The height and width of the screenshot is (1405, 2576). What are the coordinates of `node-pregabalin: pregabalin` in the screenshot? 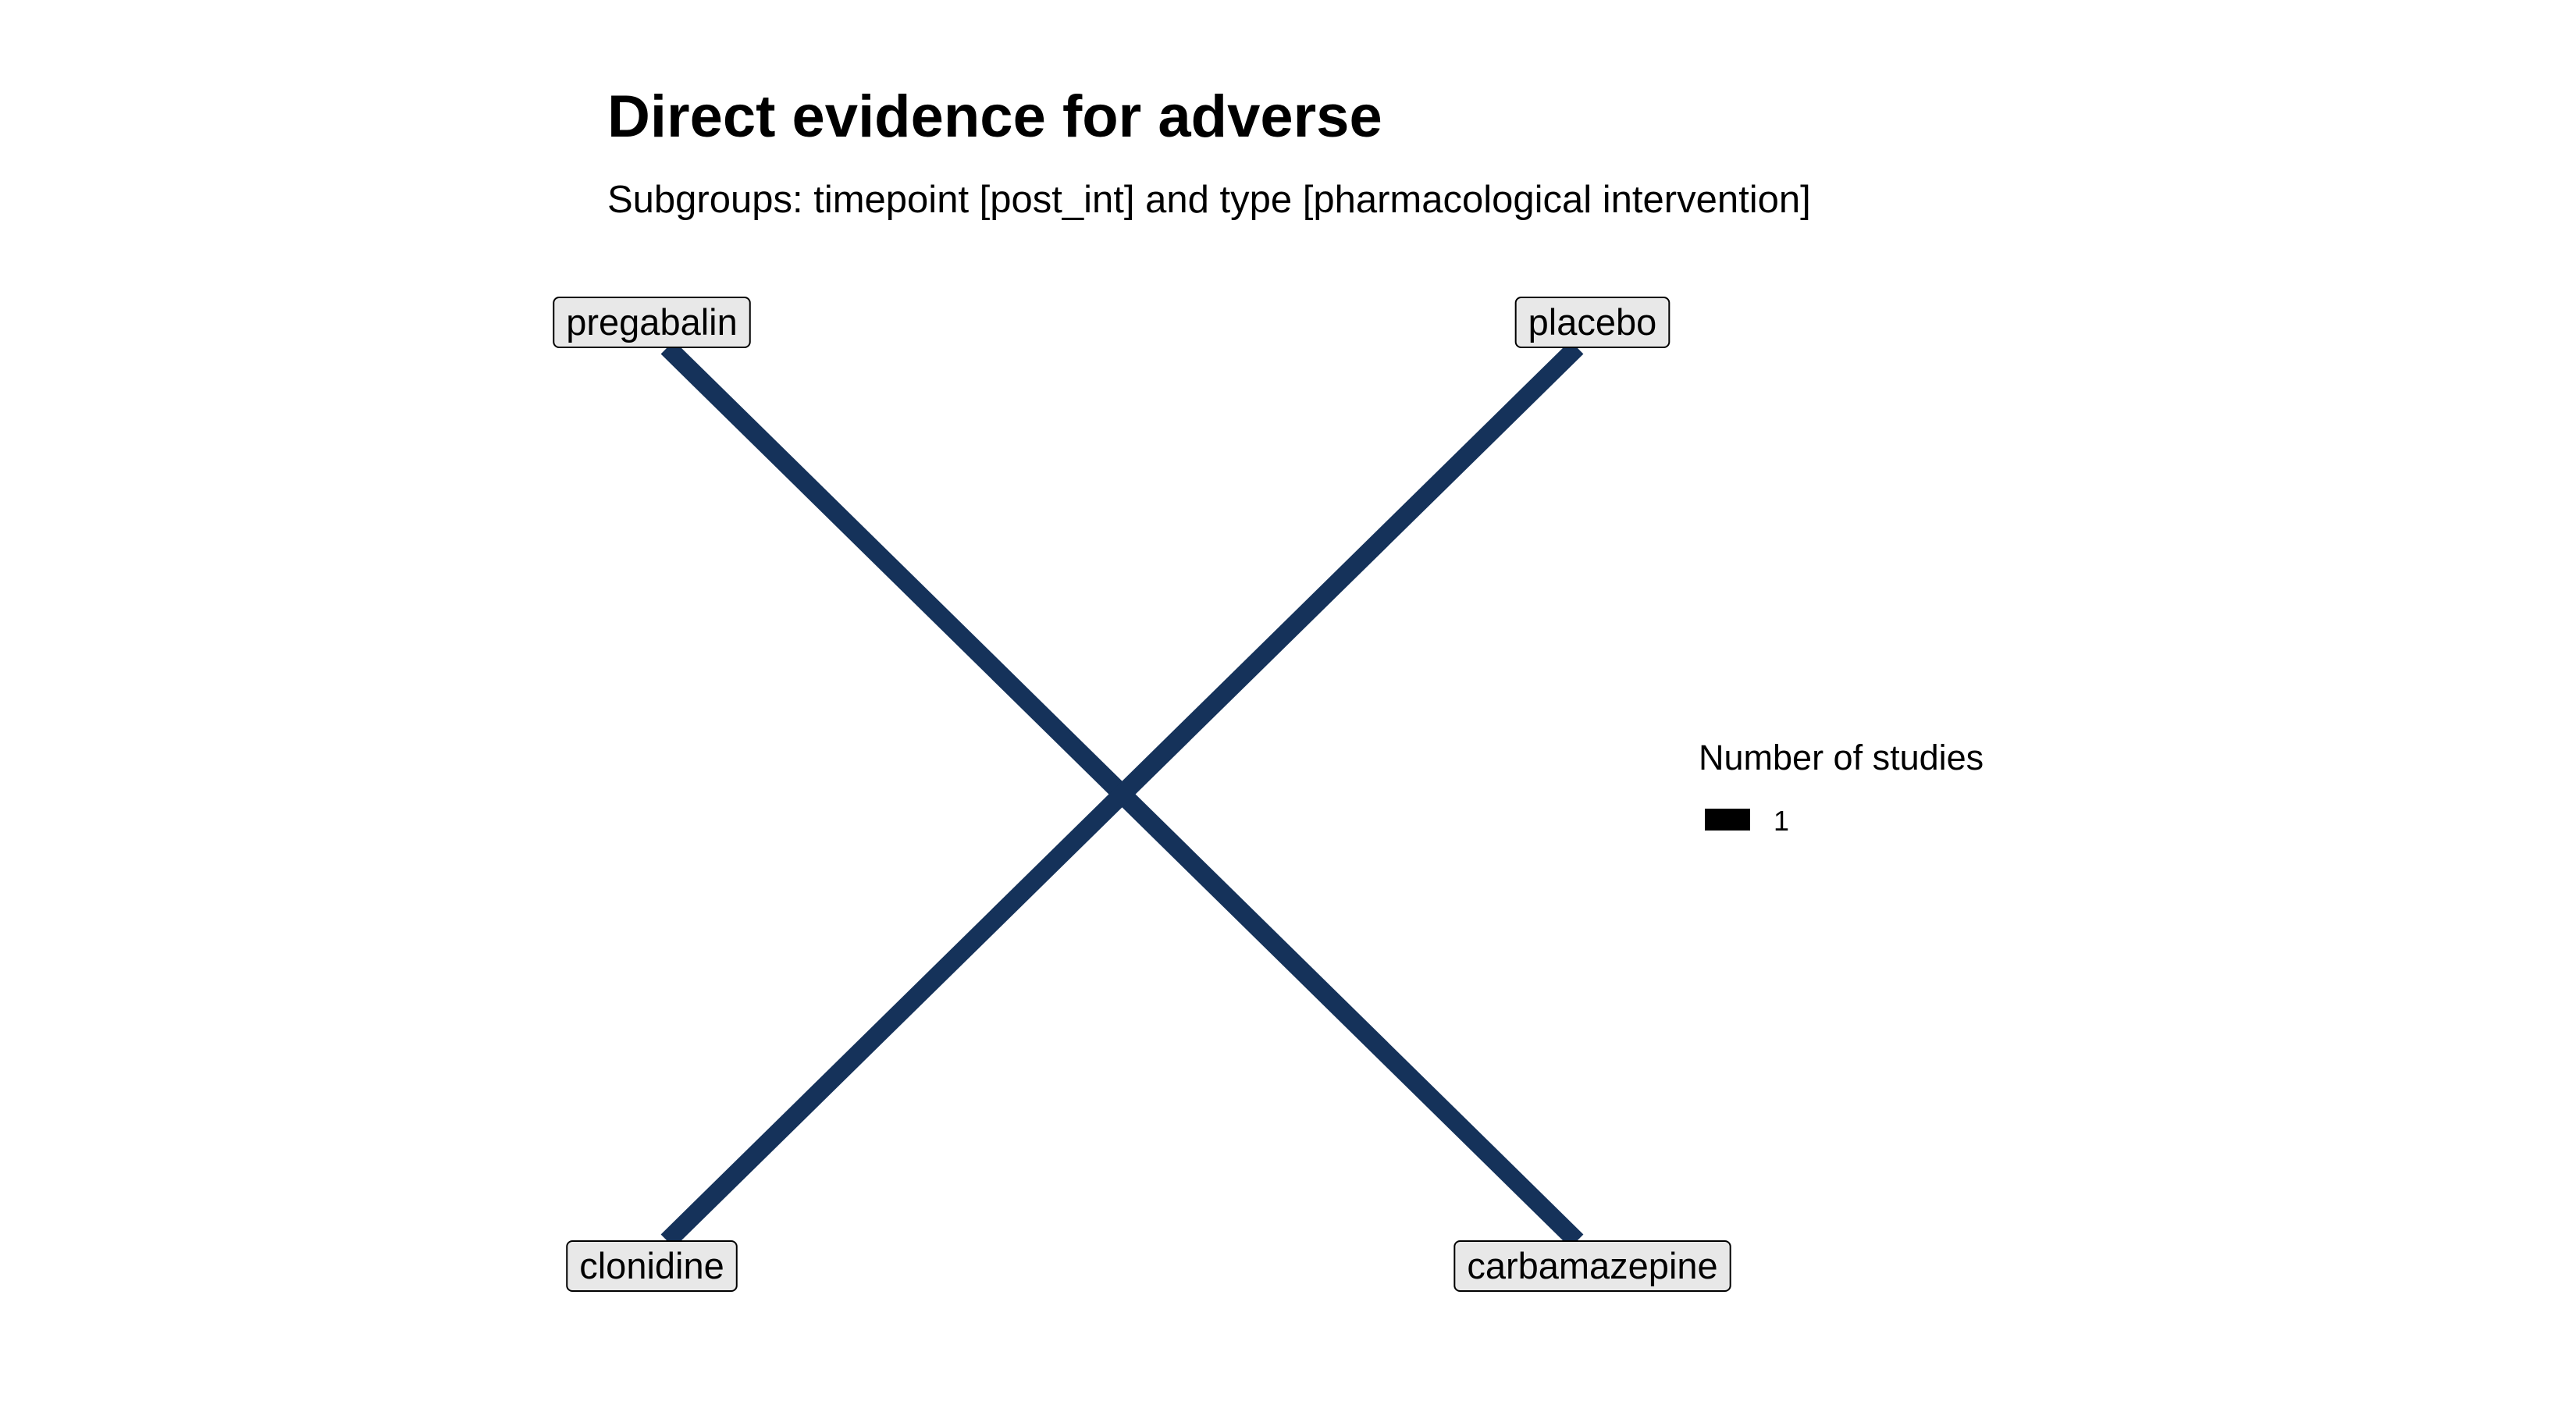 It's located at (652, 323).